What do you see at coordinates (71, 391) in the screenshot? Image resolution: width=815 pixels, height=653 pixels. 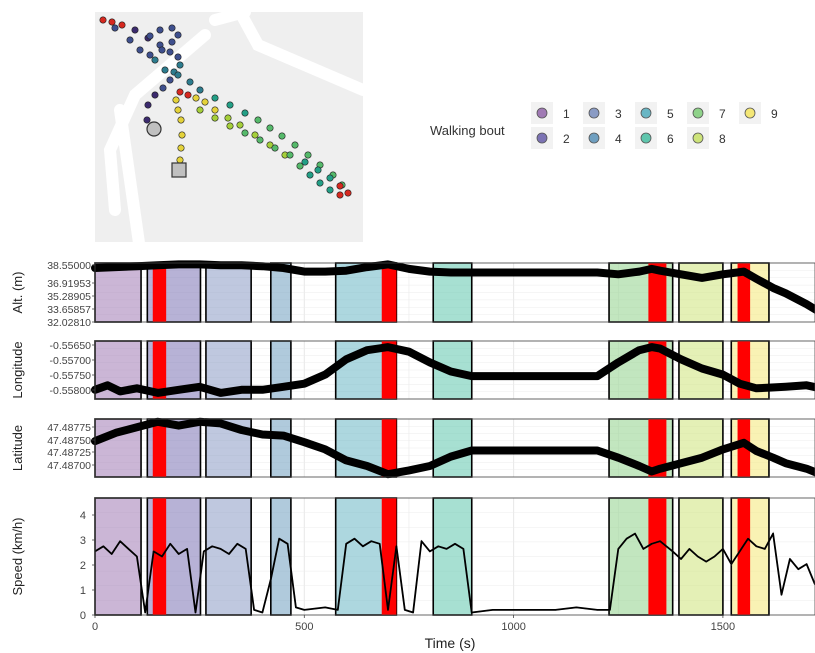 I see `y-tick-label: -0.55800` at bounding box center [71, 391].